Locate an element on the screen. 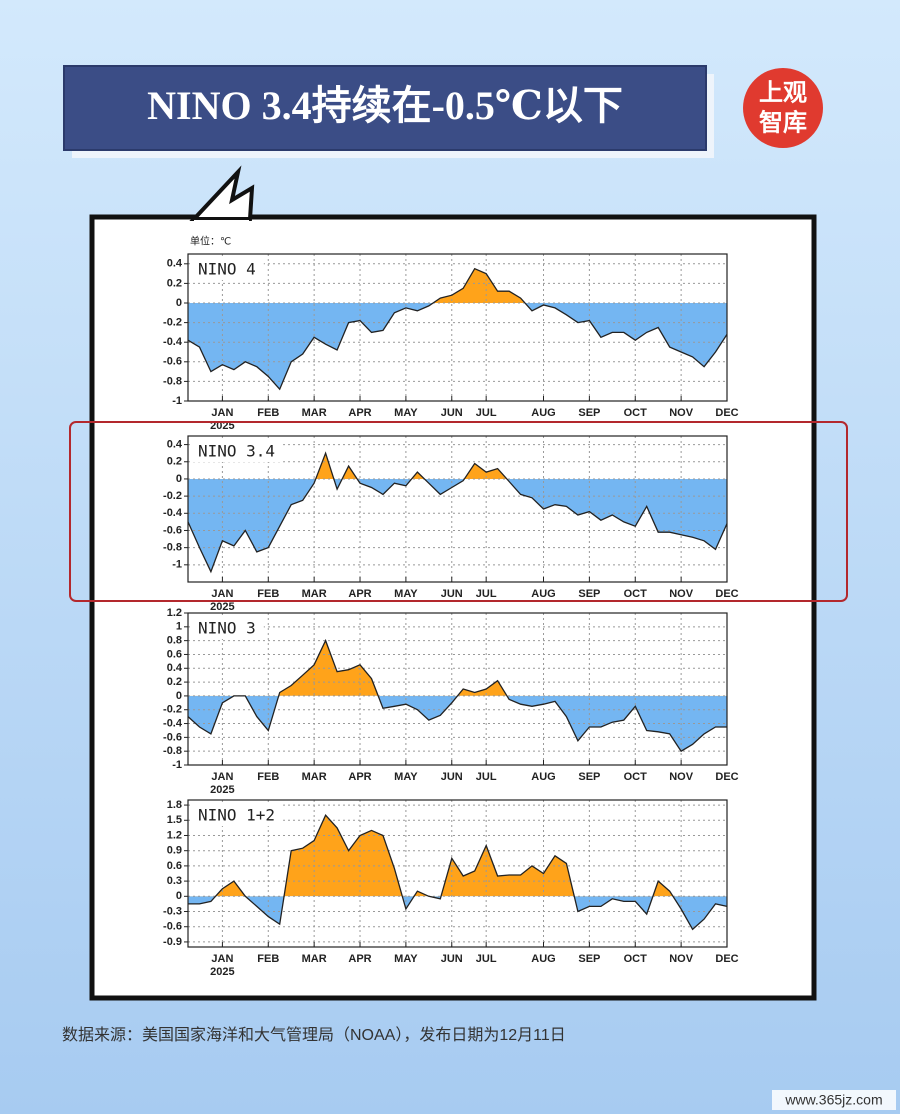 The image size is (900, 1114). plot-area is located at coordinates (457, 689).